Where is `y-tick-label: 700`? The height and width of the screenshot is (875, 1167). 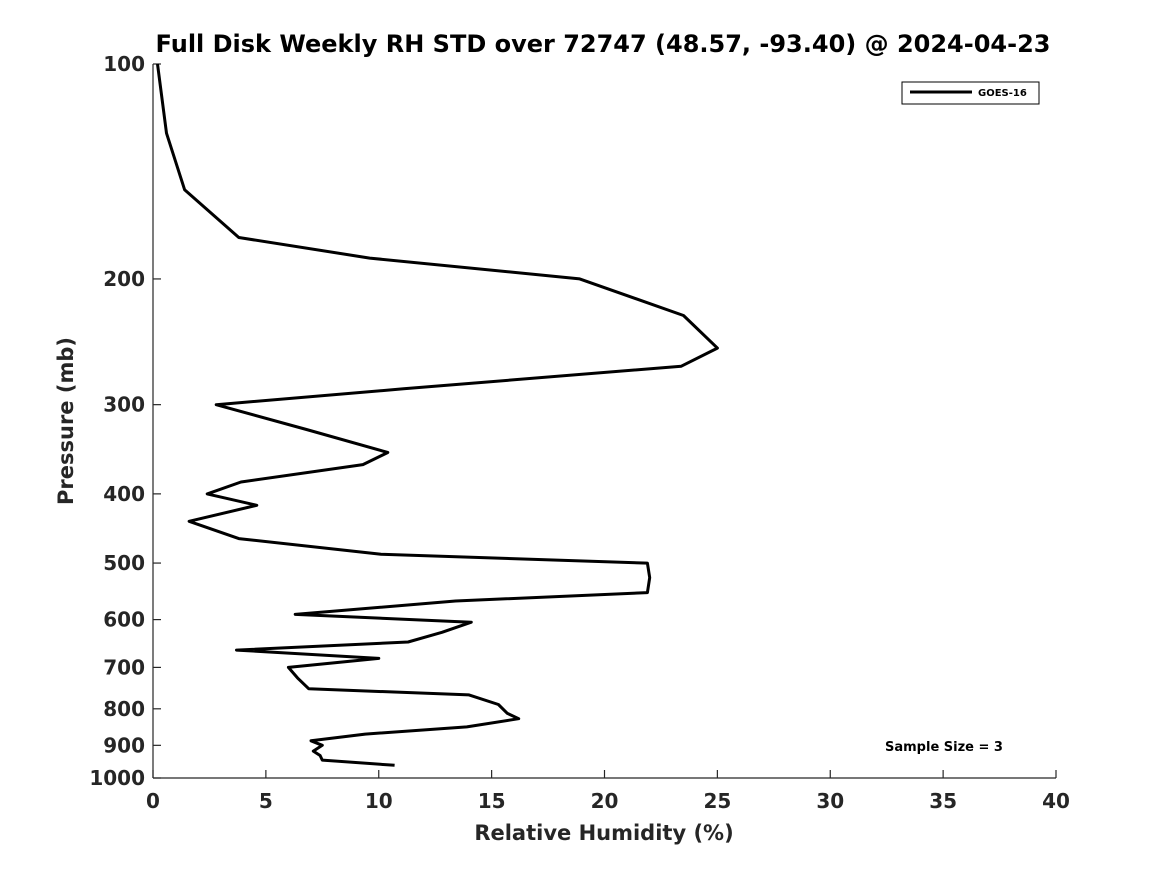 y-tick-label: 700 is located at coordinates (124, 667).